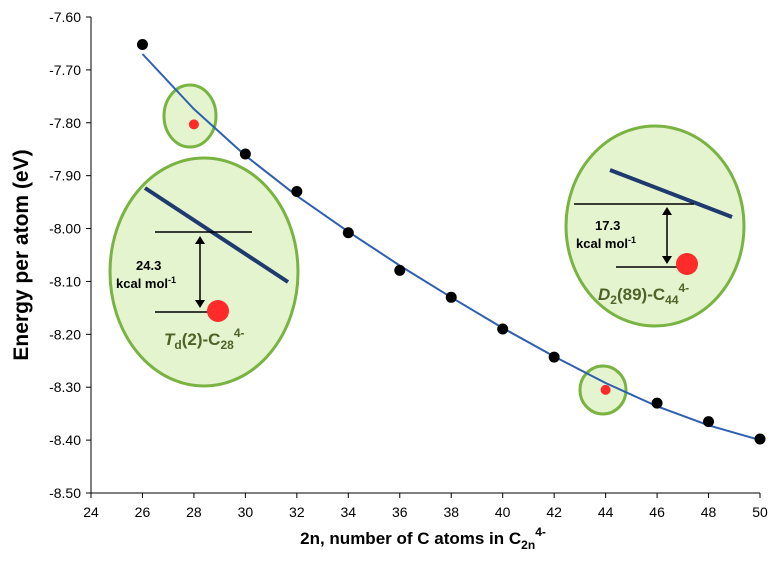  What do you see at coordinates (21, 254) in the screenshot?
I see `y-axis-title: Energy per atom (eV)` at bounding box center [21, 254].